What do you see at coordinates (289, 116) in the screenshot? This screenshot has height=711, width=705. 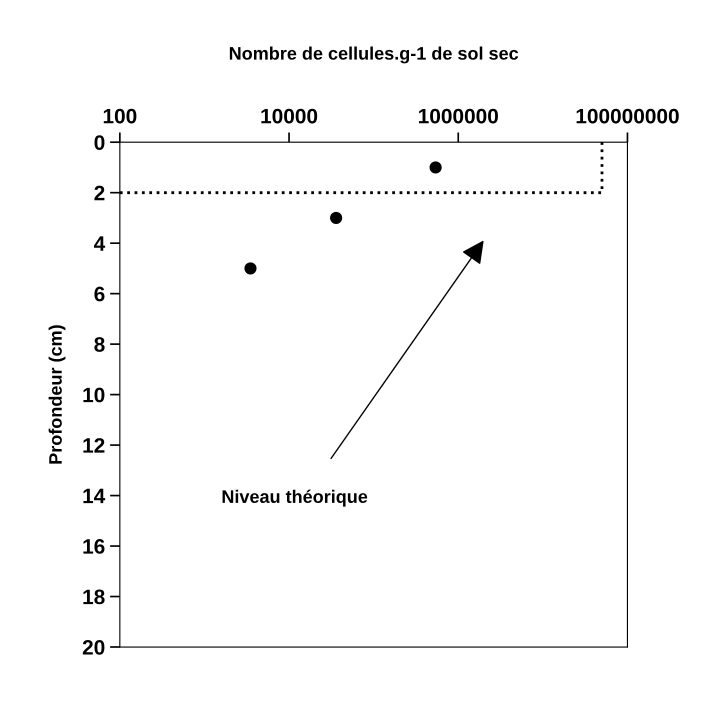 I see `x-tick-label: 10000` at bounding box center [289, 116].